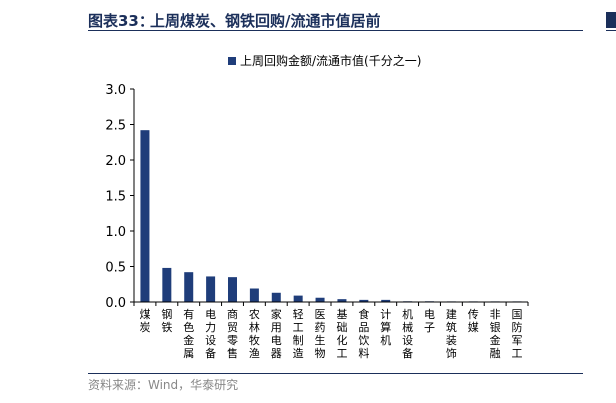 The height and width of the screenshot is (403, 616). I want to click on y-tick-label: 0.5, so click(115, 268).